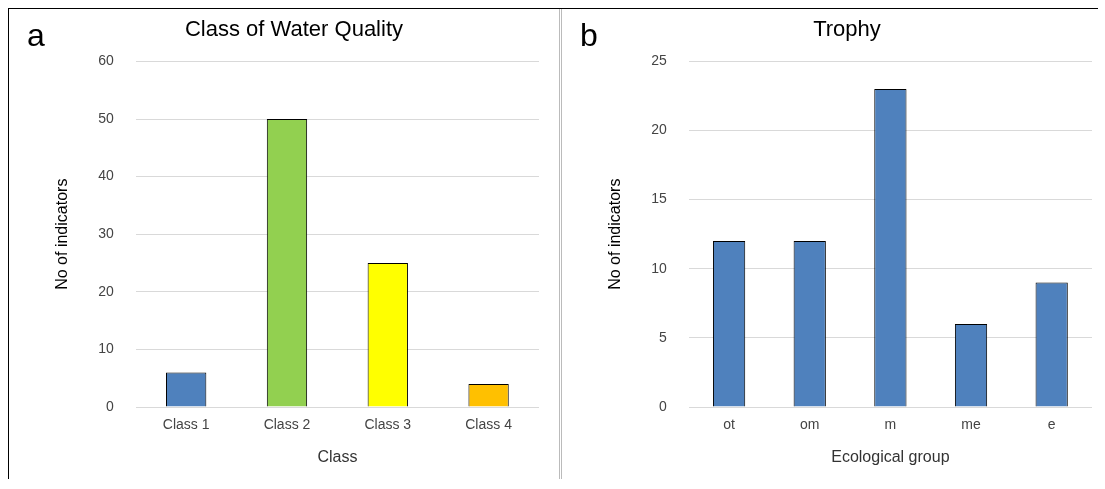 The height and width of the screenshot is (489, 1105). Describe the element at coordinates (589, 34) in the screenshot. I see `text: b` at that location.